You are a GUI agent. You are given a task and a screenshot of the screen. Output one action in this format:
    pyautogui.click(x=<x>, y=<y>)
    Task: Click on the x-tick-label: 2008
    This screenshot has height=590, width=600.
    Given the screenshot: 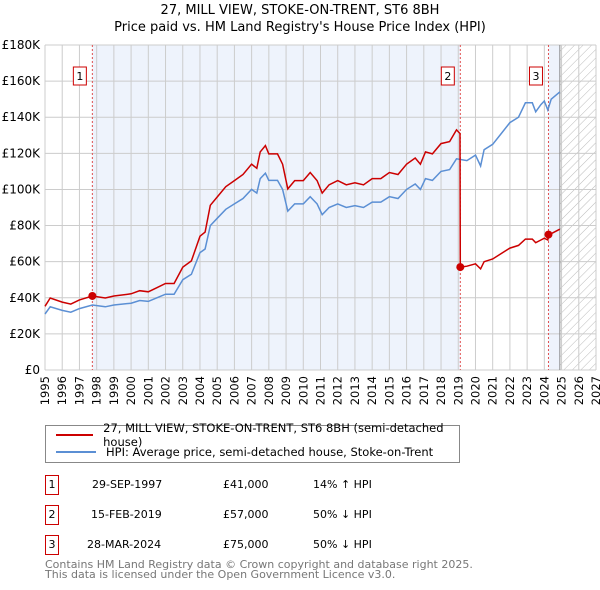 What is the action you would take?
    pyautogui.click(x=269, y=390)
    